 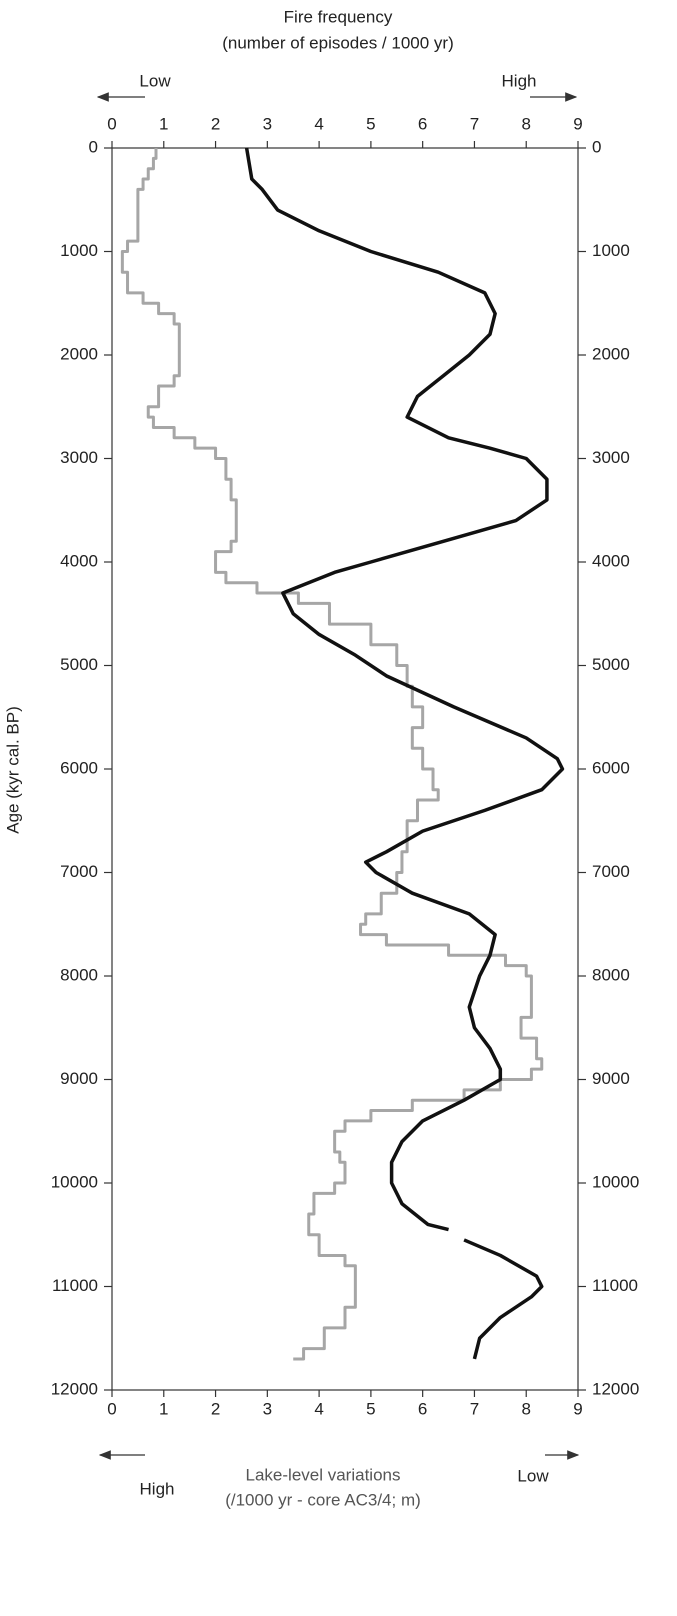 What do you see at coordinates (338, 16) in the screenshot?
I see `chart-title: Fire frequency` at bounding box center [338, 16].